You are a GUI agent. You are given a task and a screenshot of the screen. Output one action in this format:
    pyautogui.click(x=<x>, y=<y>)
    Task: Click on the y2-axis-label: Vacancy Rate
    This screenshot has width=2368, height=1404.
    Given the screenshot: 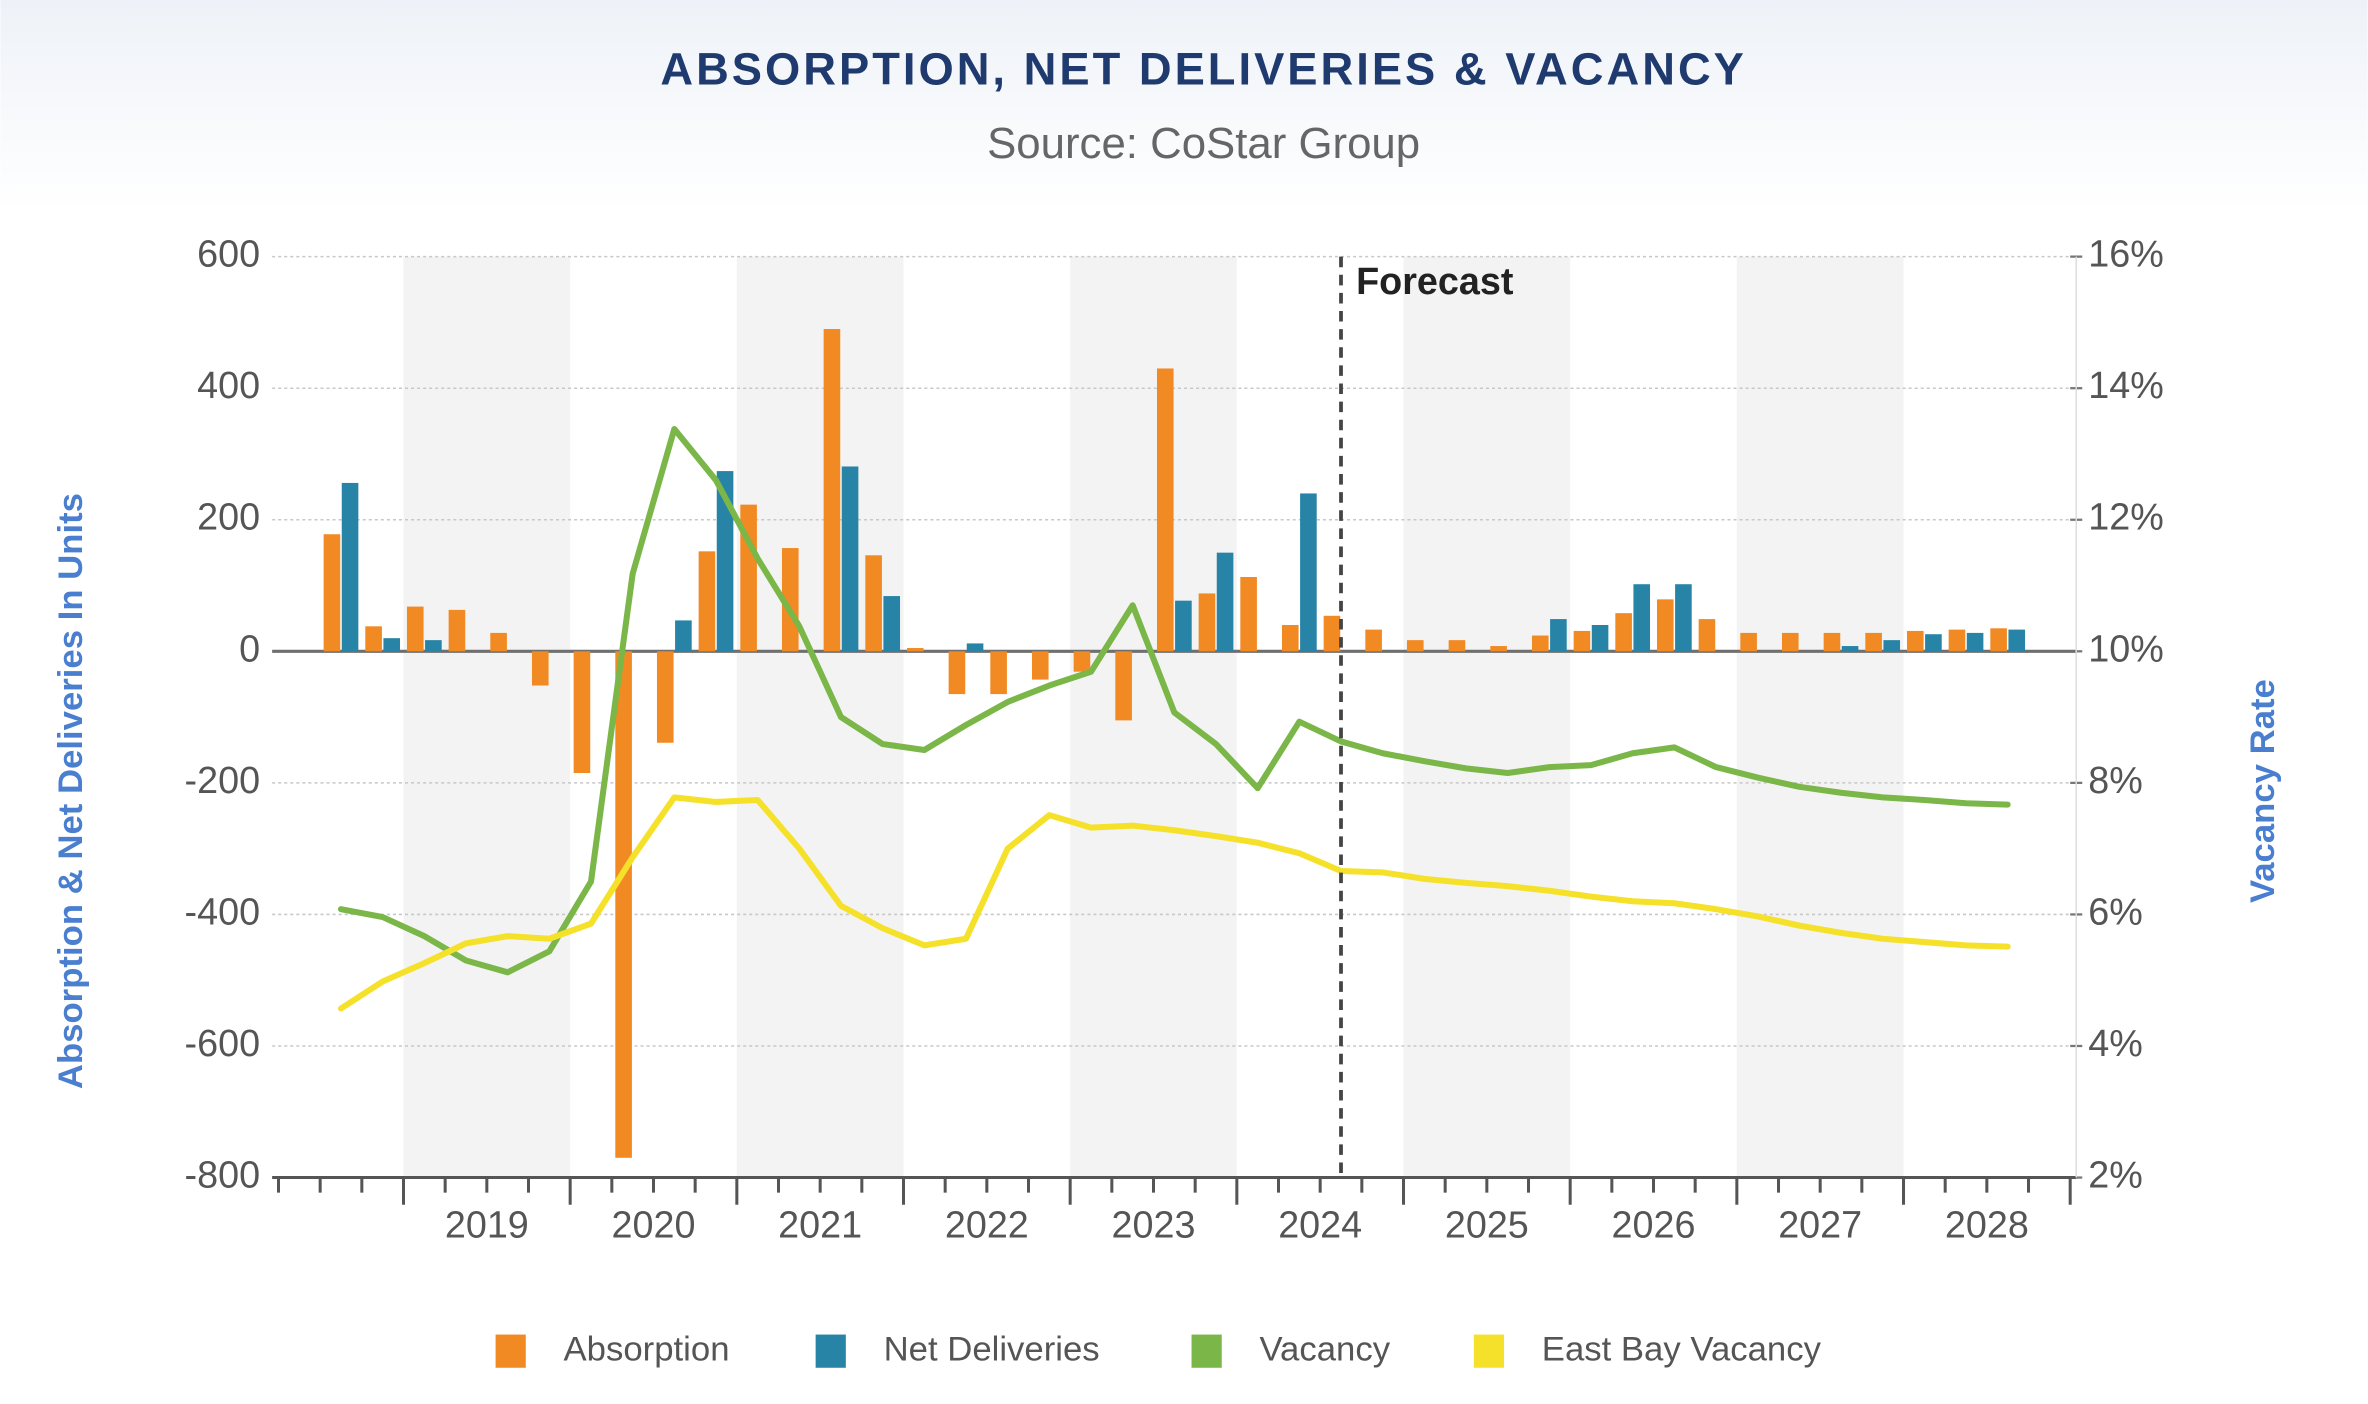 What is the action you would take?
    pyautogui.click(x=2263, y=791)
    